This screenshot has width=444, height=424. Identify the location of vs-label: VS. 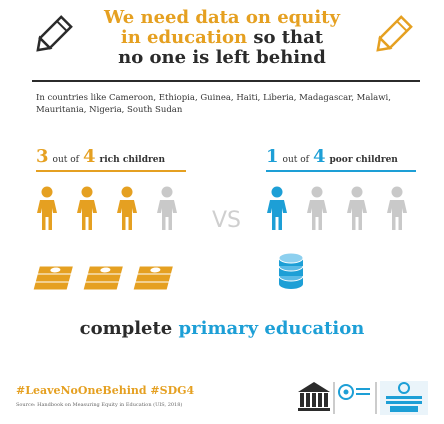
(227, 220).